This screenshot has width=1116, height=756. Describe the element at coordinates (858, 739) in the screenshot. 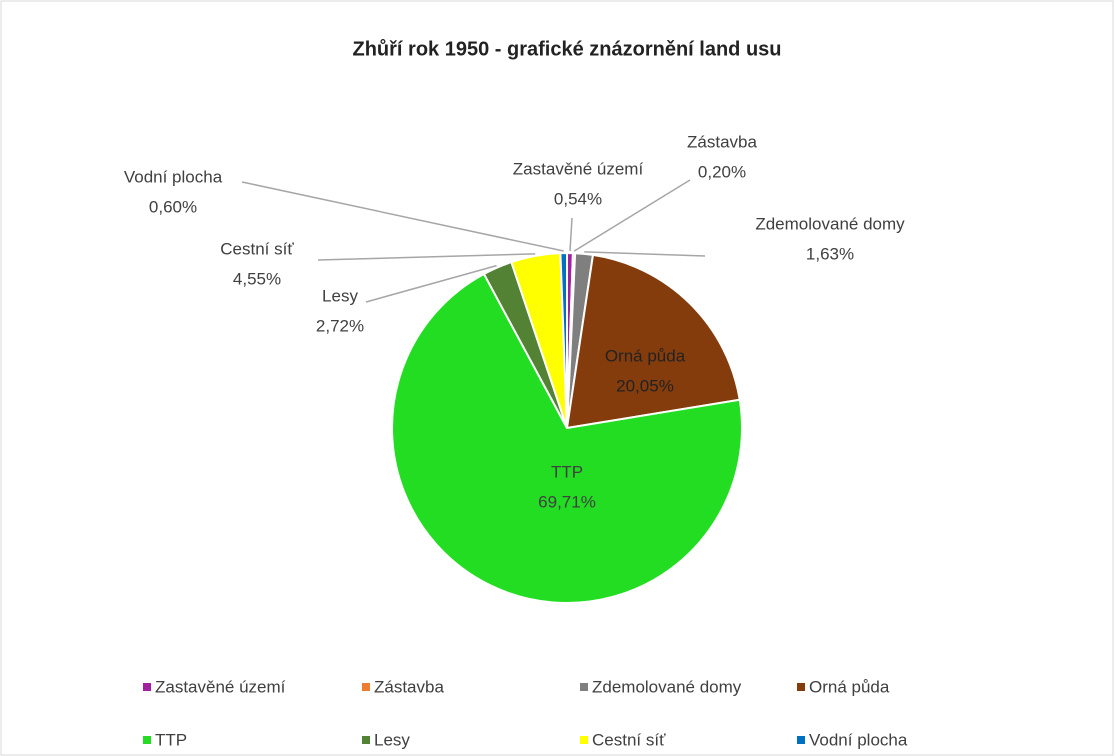

I see `legend-label: Vodní plocha` at that location.